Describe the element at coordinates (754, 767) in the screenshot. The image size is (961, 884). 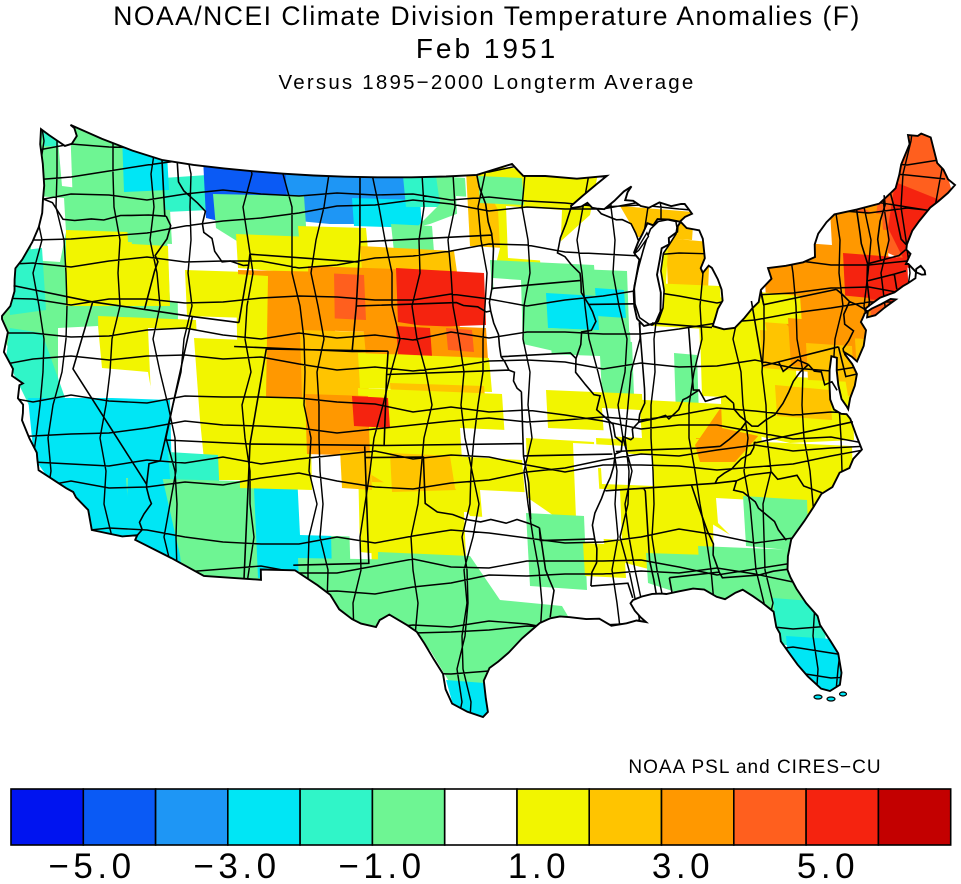
I see `svg-text: NOAA PSL and CIRES−CU` at that location.